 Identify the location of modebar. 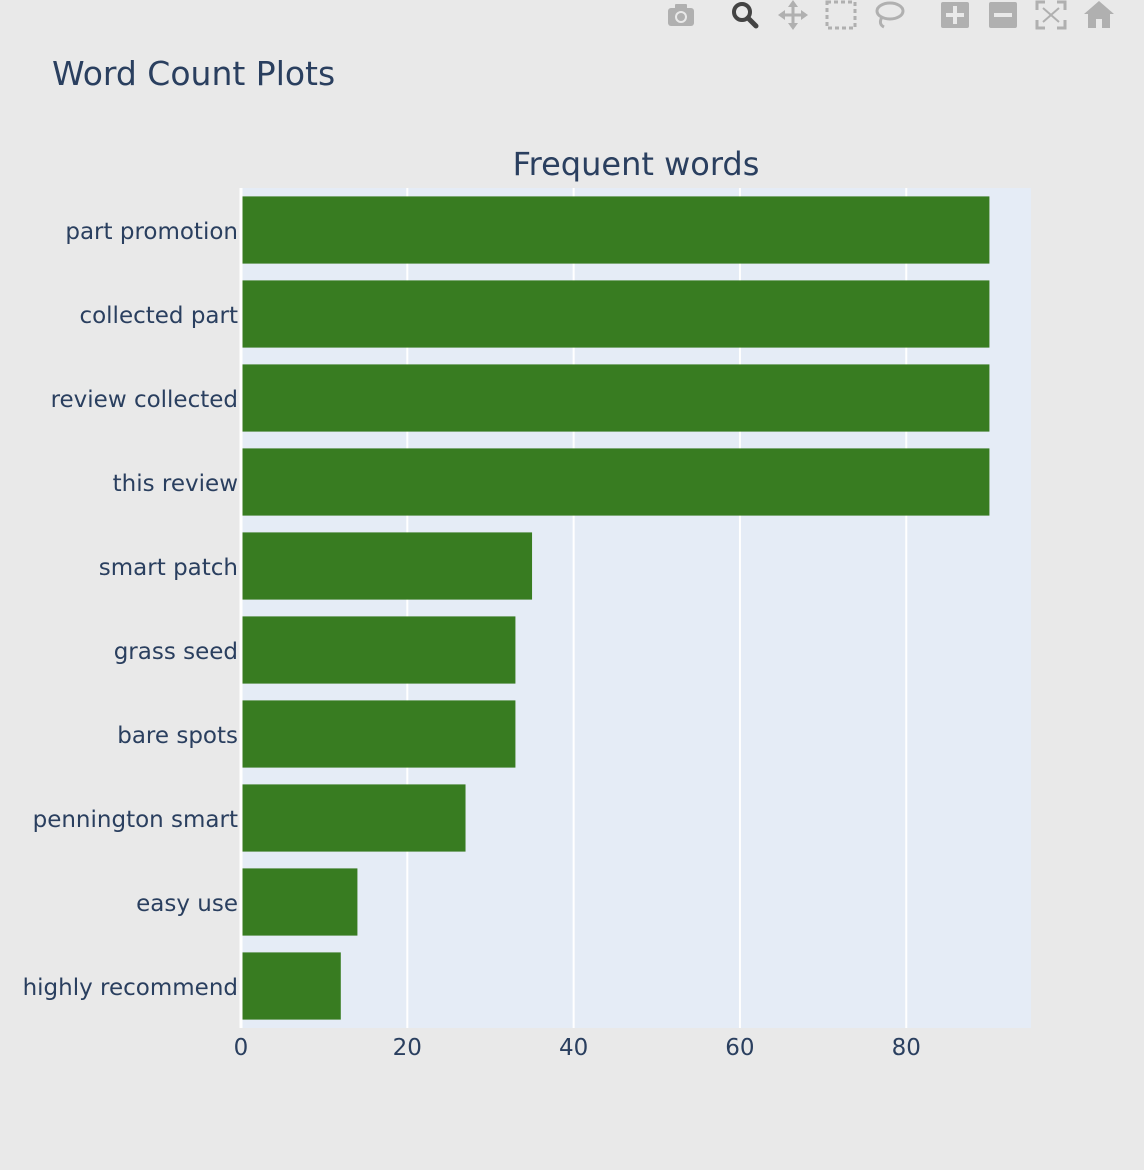
(890, 16).